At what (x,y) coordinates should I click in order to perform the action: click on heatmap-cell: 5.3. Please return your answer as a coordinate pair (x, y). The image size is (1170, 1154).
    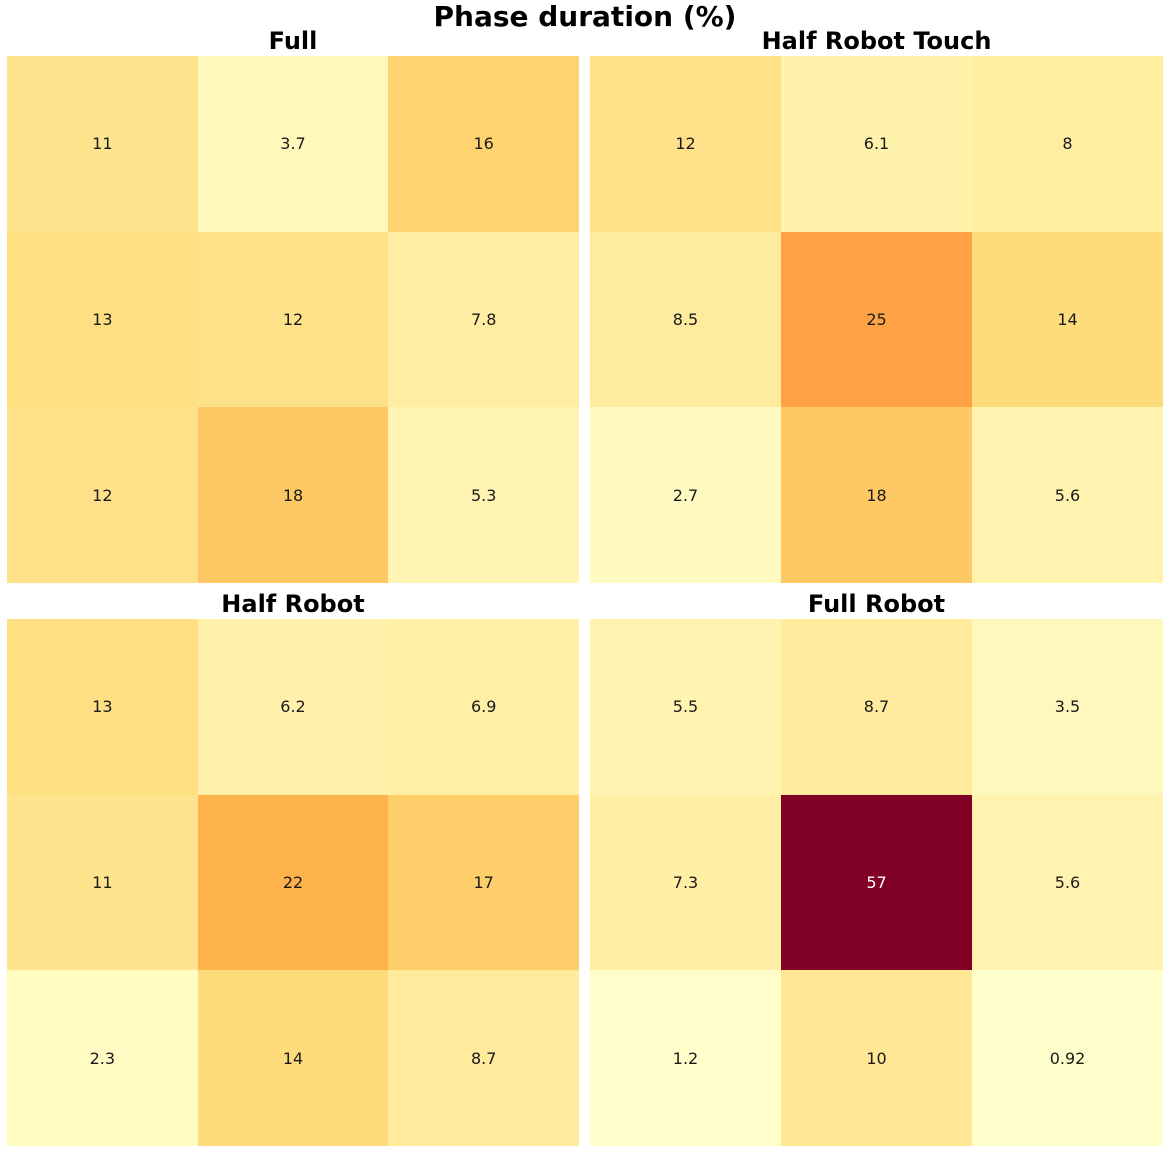
    Looking at the image, I should click on (483, 495).